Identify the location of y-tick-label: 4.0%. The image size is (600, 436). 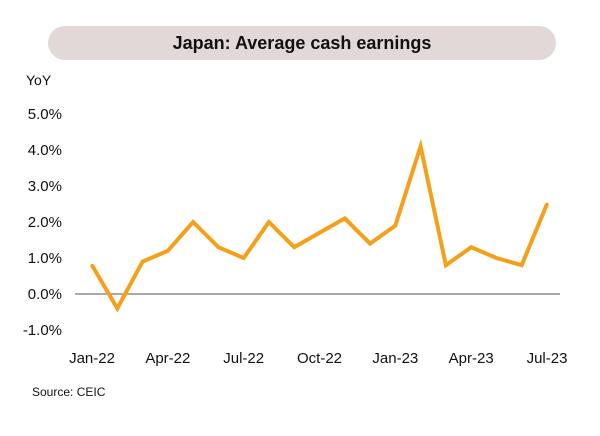
(45, 150).